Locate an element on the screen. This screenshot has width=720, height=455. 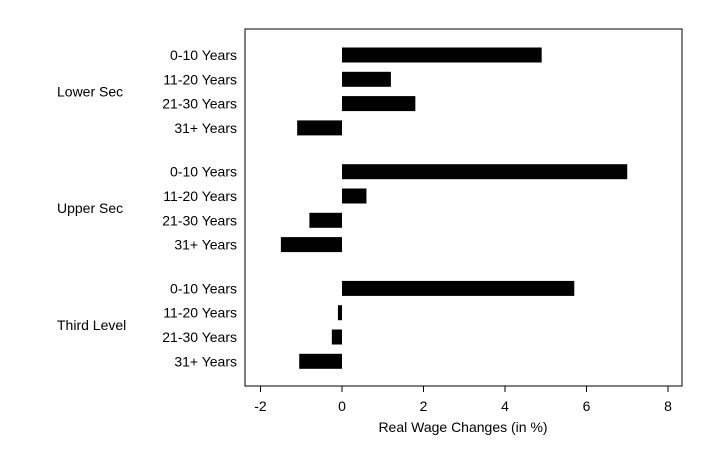
x-tick-label: 4 is located at coordinates (505, 406).